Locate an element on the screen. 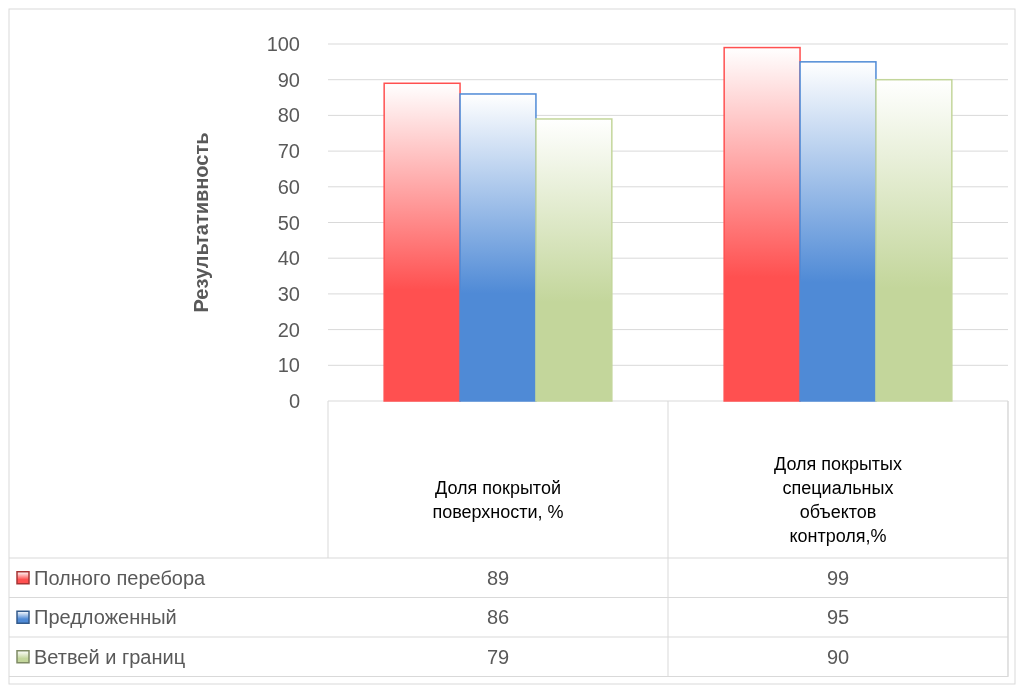 This screenshot has width=1024, height=693. y-axis-title: Результативность is located at coordinates (201, 222).